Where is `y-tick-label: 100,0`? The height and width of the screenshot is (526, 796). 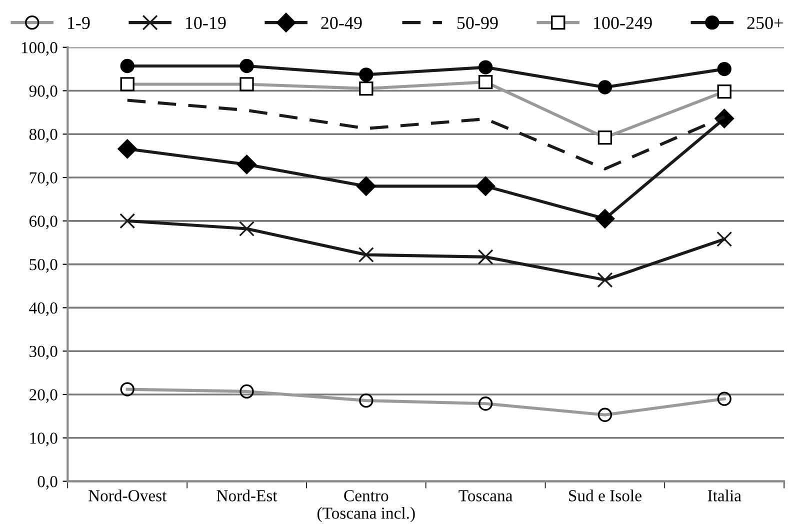 y-tick-label: 100,0 is located at coordinates (40, 49).